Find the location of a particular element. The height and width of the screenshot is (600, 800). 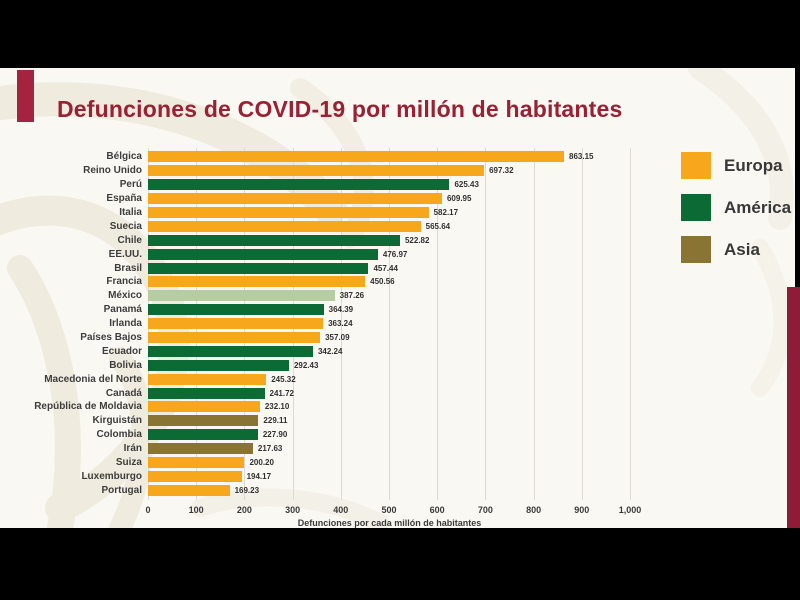

chart-row: República de Moldavia 232.10 is located at coordinates (334, 407).